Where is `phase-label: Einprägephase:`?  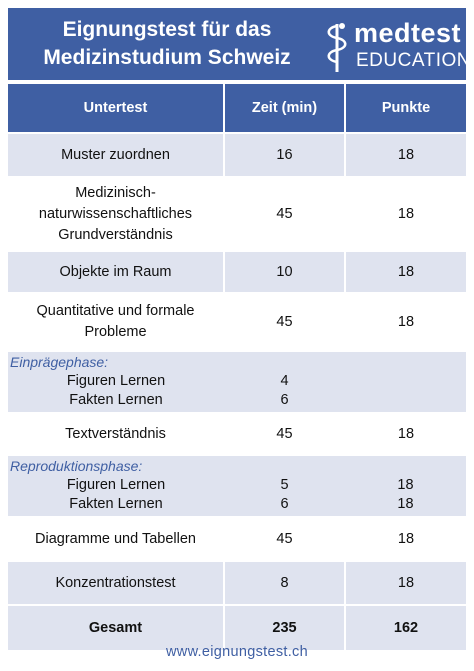 phase-label: Einprägephase: is located at coordinates (59, 362).